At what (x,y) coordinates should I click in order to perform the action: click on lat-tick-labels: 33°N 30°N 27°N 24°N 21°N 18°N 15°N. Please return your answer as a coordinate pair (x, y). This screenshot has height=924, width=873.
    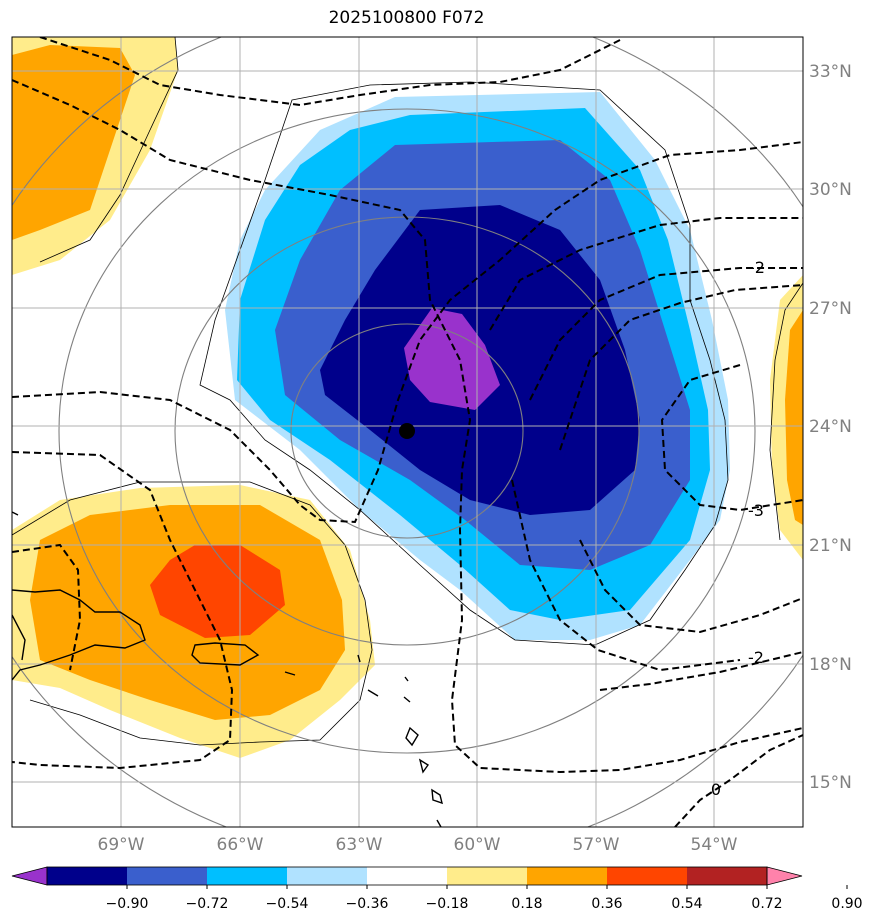
    Looking at the image, I should click on (830, 427).